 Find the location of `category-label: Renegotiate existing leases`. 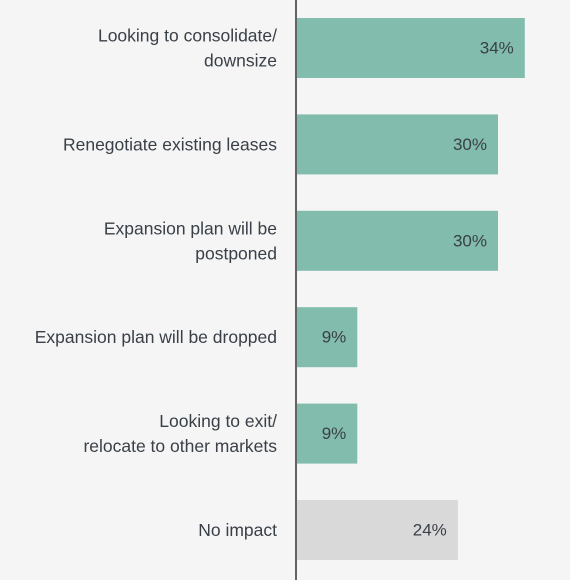

category-label: Renegotiate existing leases is located at coordinates (170, 144).